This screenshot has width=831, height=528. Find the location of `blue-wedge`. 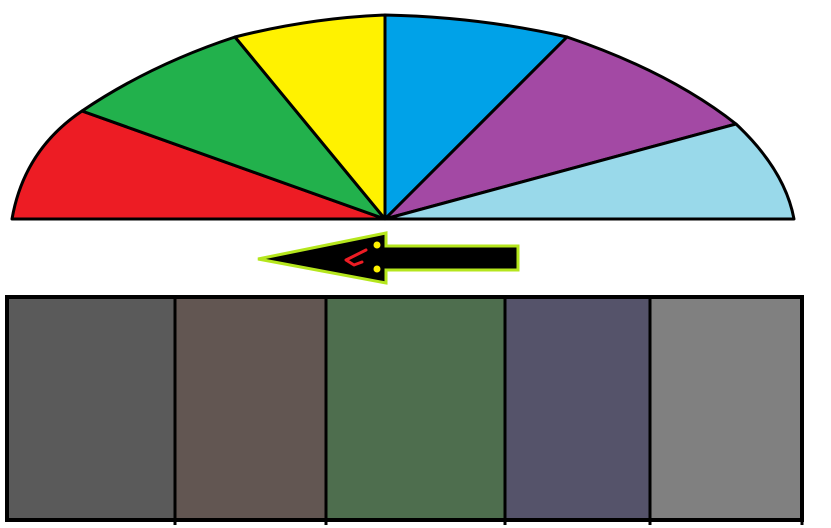

blue-wedge is located at coordinates (476, 117).